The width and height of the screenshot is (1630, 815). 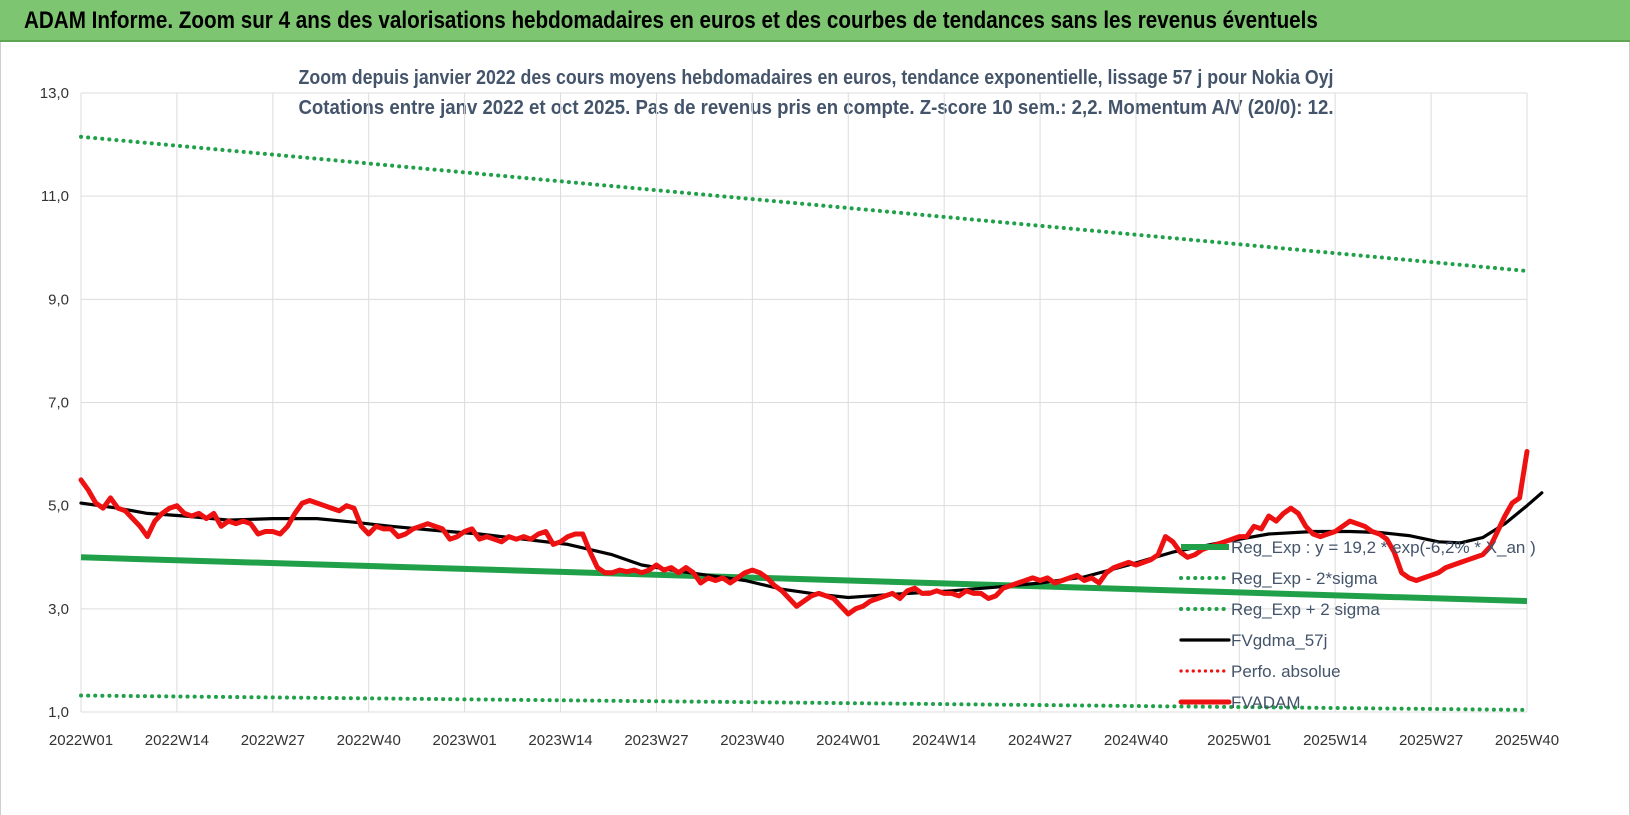 I want to click on legend-entry-label: FVgdma_57j, so click(x=1279, y=640).